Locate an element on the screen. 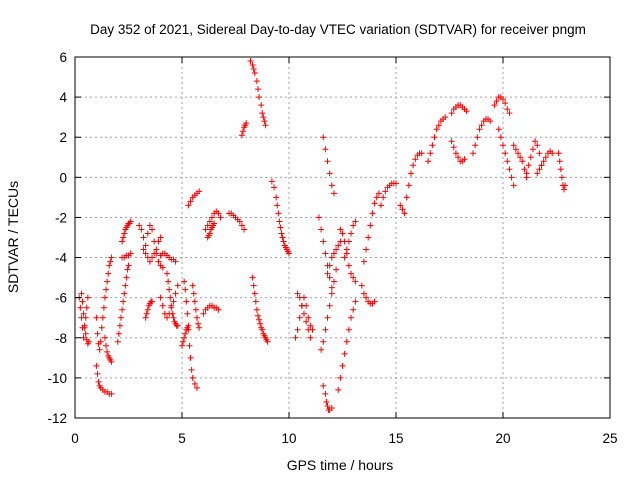 The width and height of the screenshot is (640, 485). y-tick-label: -2 is located at coordinates (61, 217).